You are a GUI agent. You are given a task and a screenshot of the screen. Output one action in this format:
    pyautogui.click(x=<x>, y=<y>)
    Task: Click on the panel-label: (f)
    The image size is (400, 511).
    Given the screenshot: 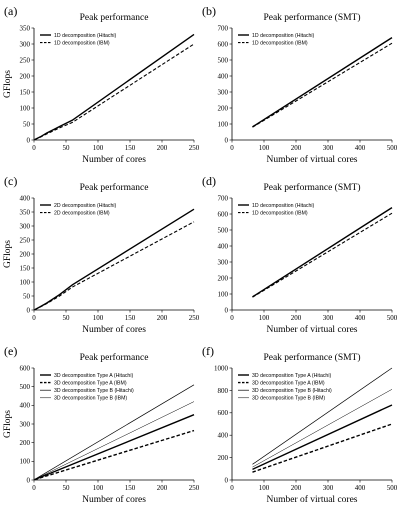 What is the action you would take?
    pyautogui.click(x=208, y=351)
    